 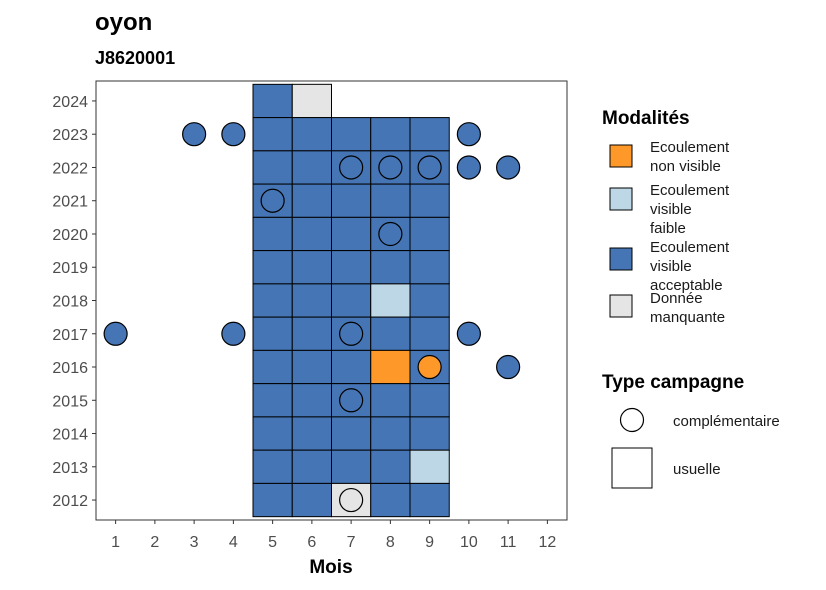 I want to click on chart-subtitle: J8620001, so click(x=135, y=58).